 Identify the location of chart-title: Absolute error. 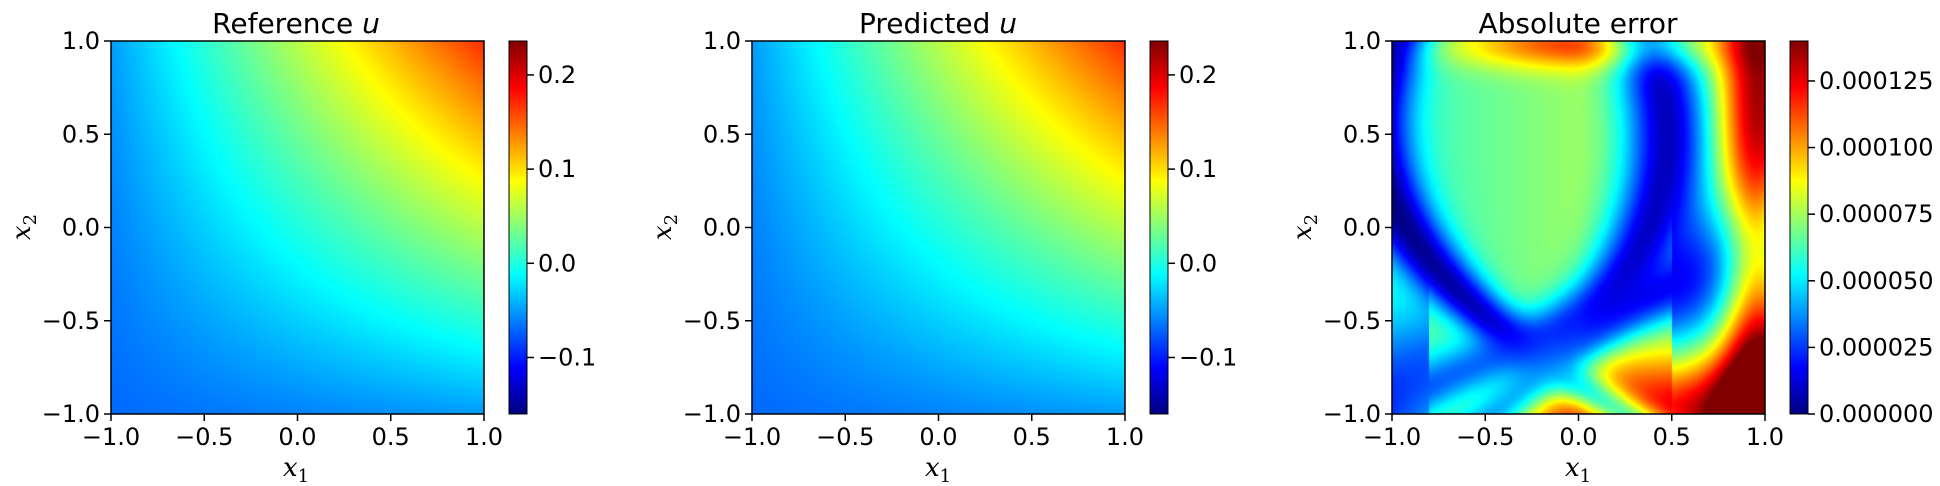
(1578, 23).